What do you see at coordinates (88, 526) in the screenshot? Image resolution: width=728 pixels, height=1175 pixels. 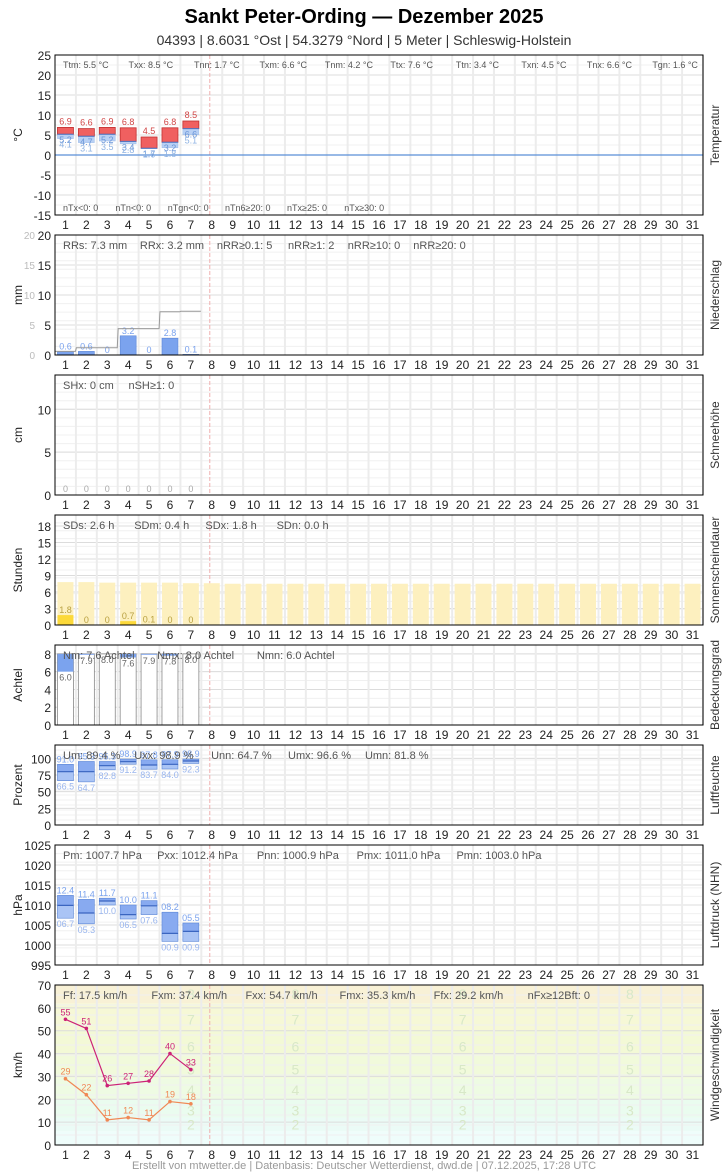 I see `stat-summary: SDs: 2.6 h` at bounding box center [88, 526].